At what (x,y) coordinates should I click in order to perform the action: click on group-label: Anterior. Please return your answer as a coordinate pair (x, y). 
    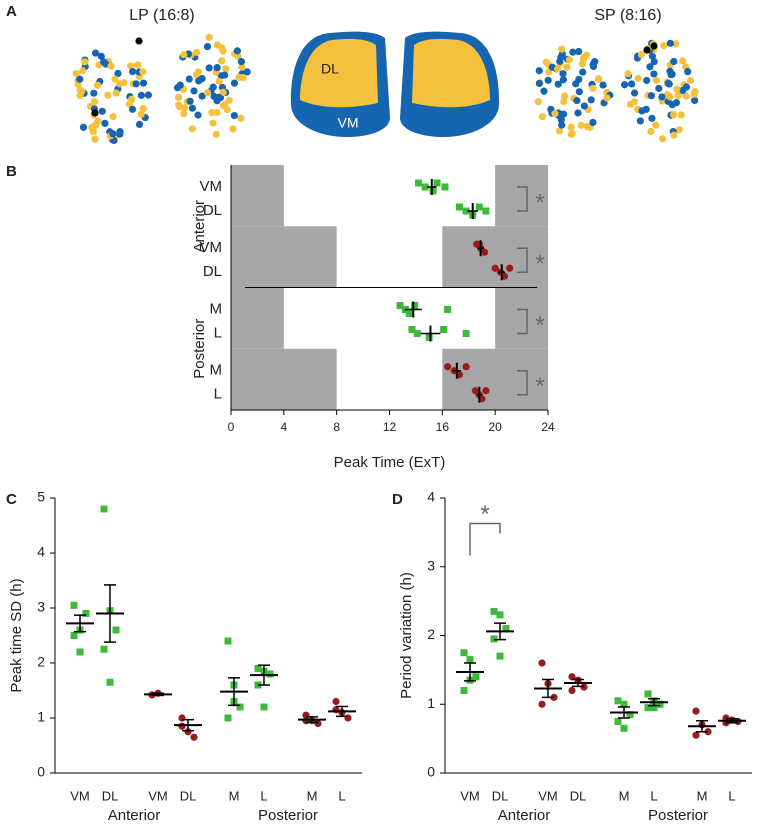
    Looking at the image, I should click on (199, 226).